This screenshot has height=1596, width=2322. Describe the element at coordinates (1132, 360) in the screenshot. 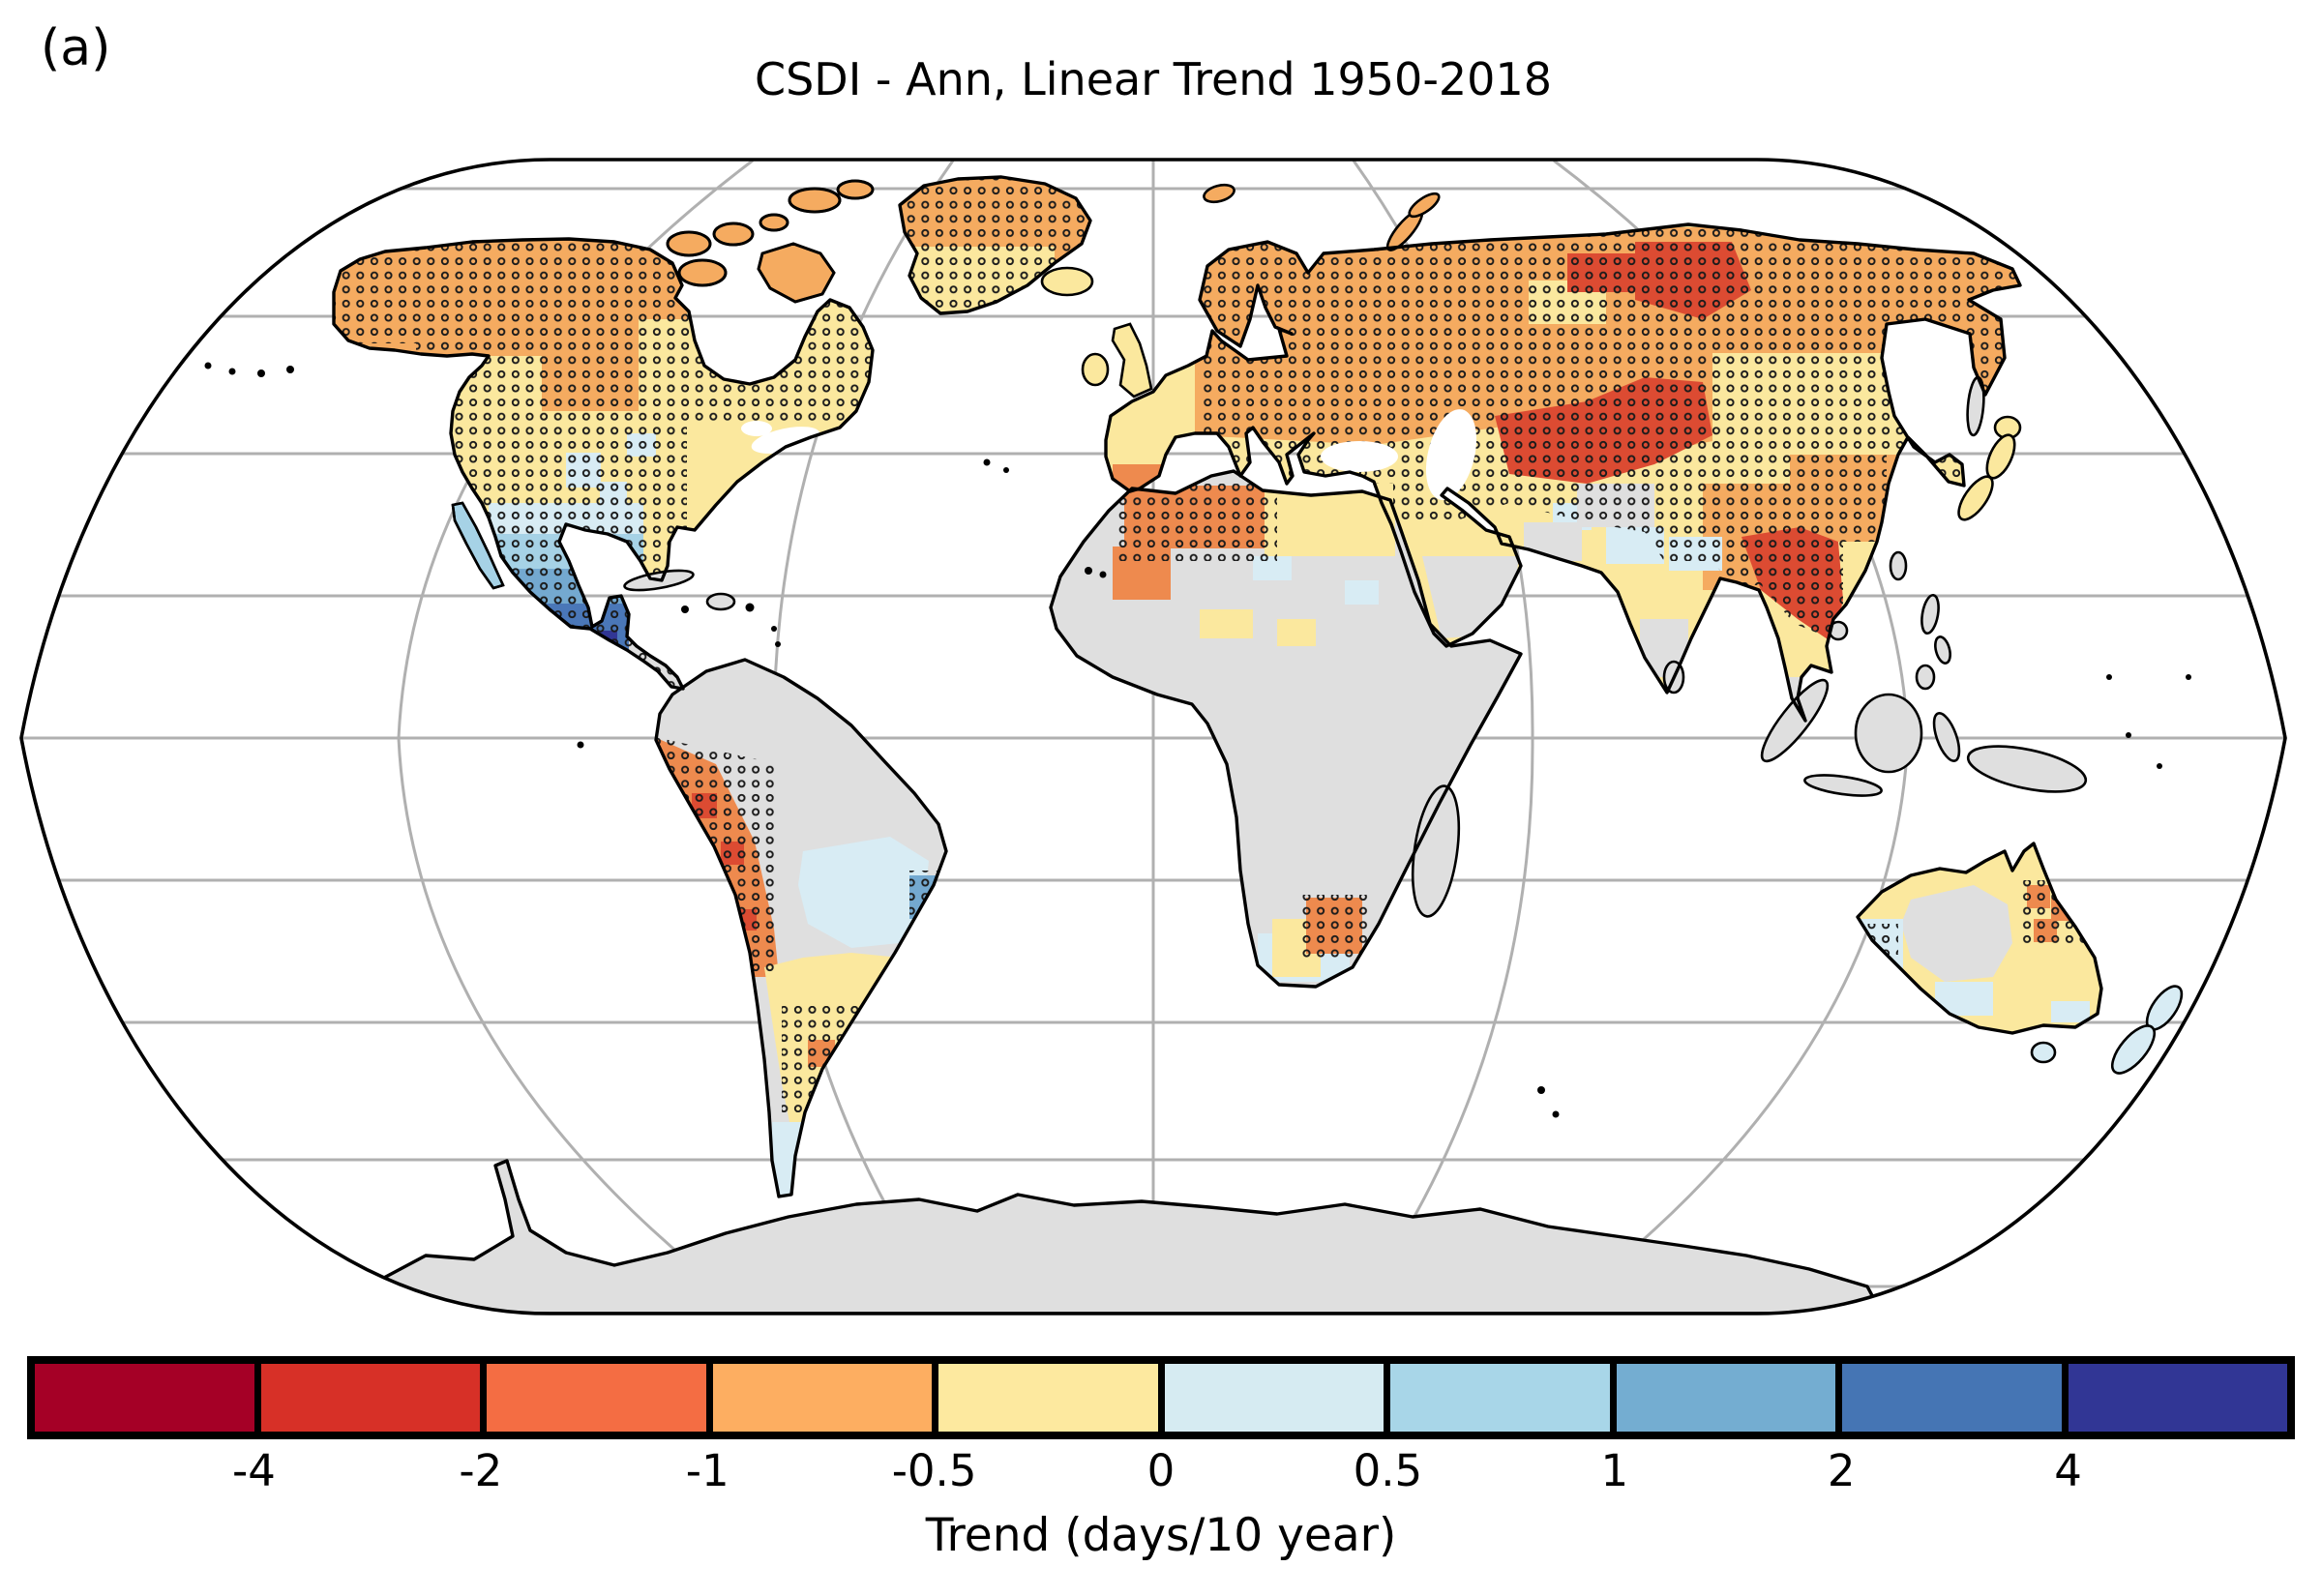

I see `great-britain` at that location.